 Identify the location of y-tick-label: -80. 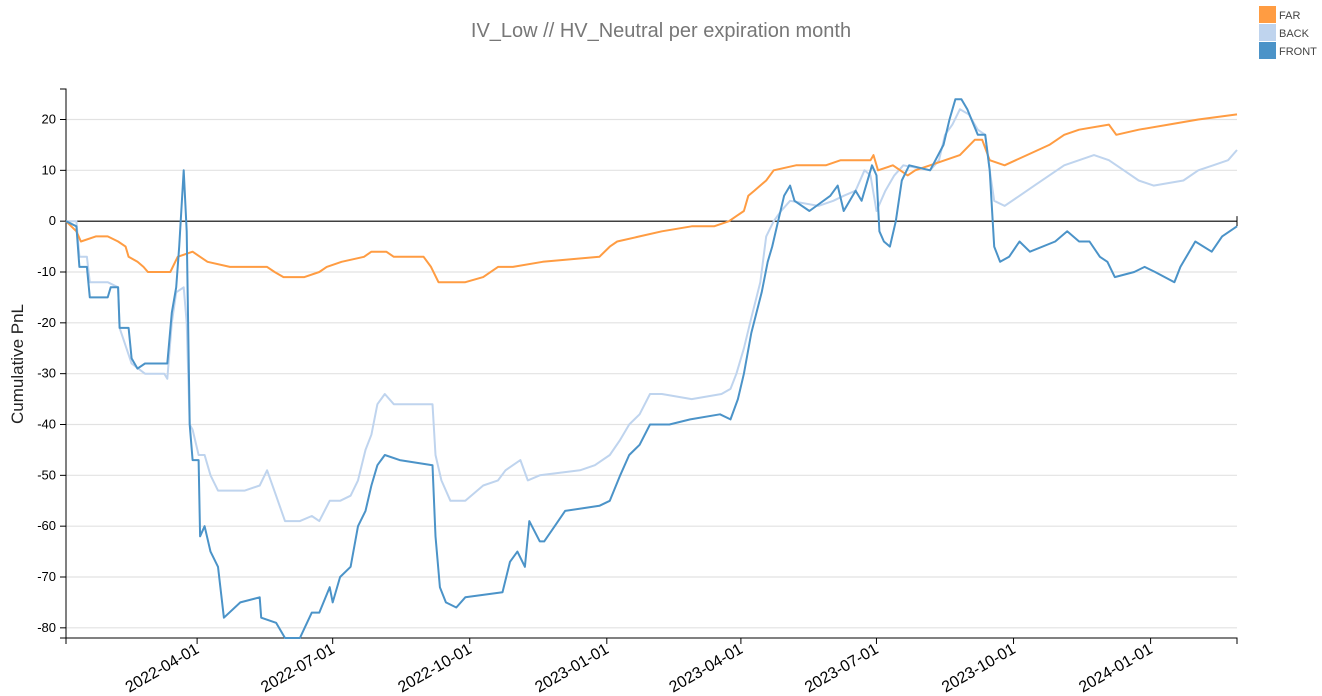
(46, 627).